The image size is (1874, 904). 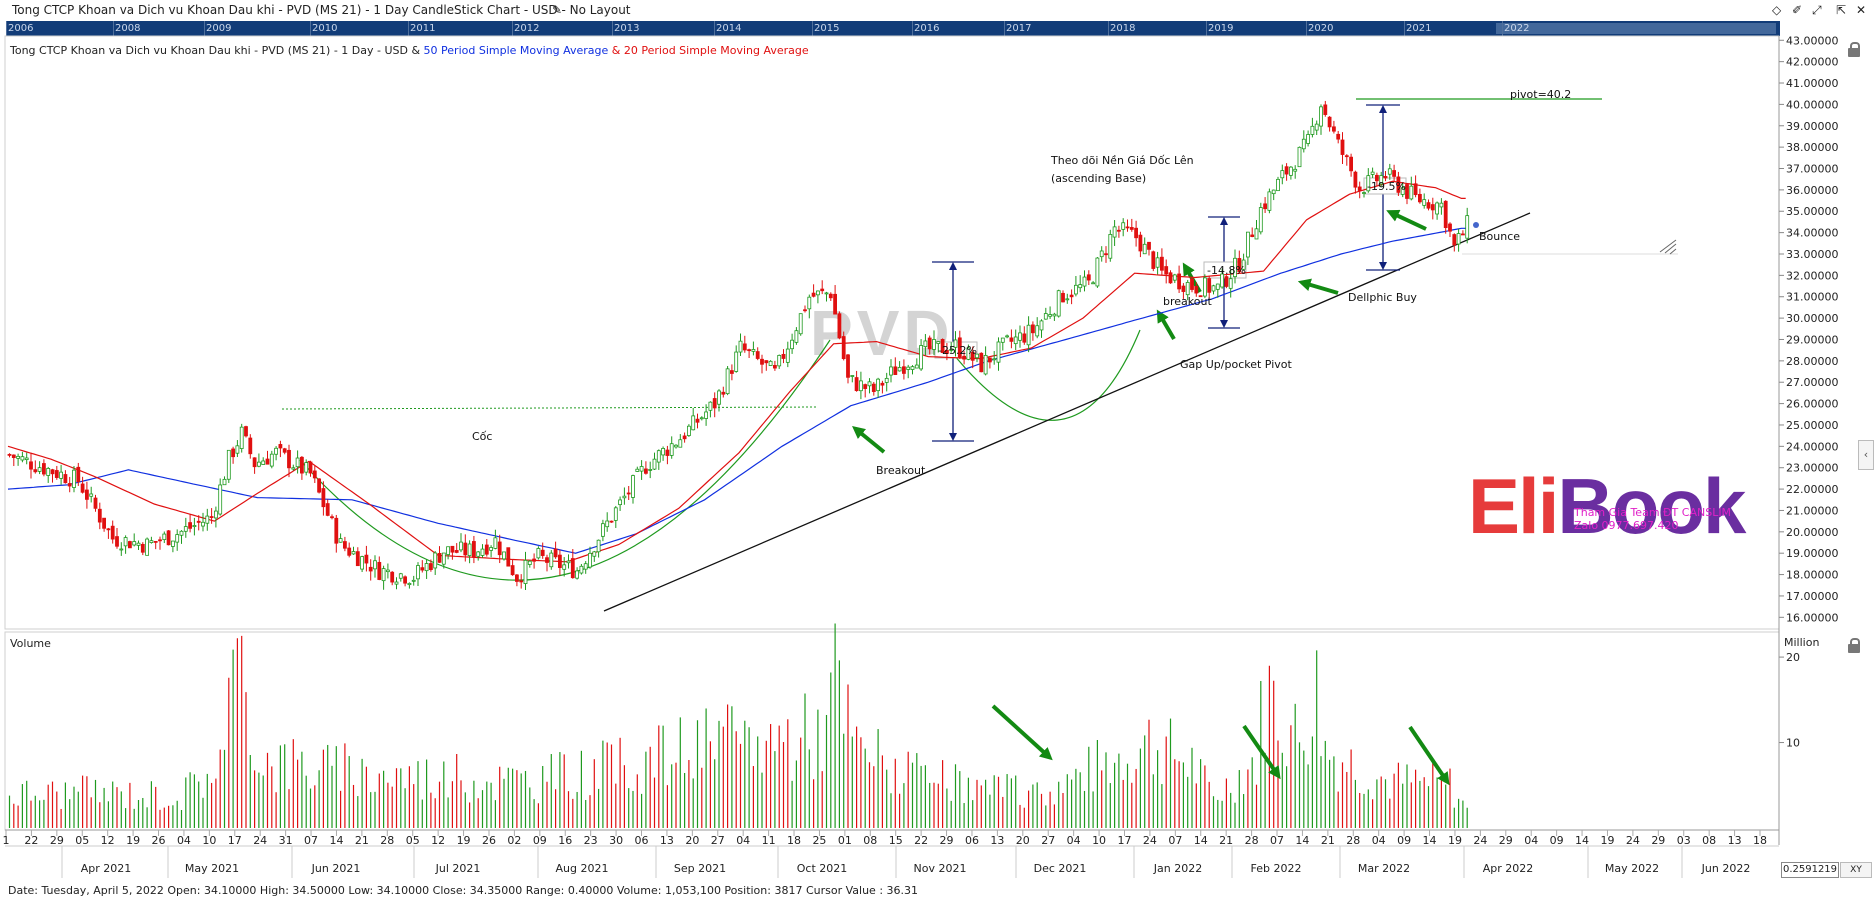 What do you see at coordinates (565, 460) in the screenshot?
I see `cup-arc` at bounding box center [565, 460].